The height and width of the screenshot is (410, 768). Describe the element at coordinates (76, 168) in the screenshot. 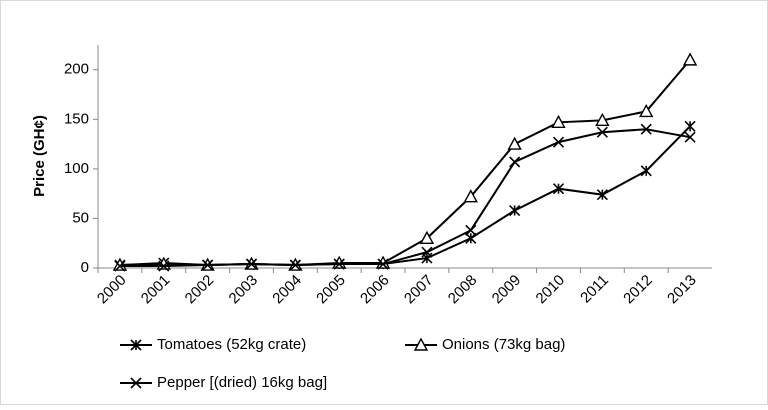

I see `y-tick-label: 100` at that location.